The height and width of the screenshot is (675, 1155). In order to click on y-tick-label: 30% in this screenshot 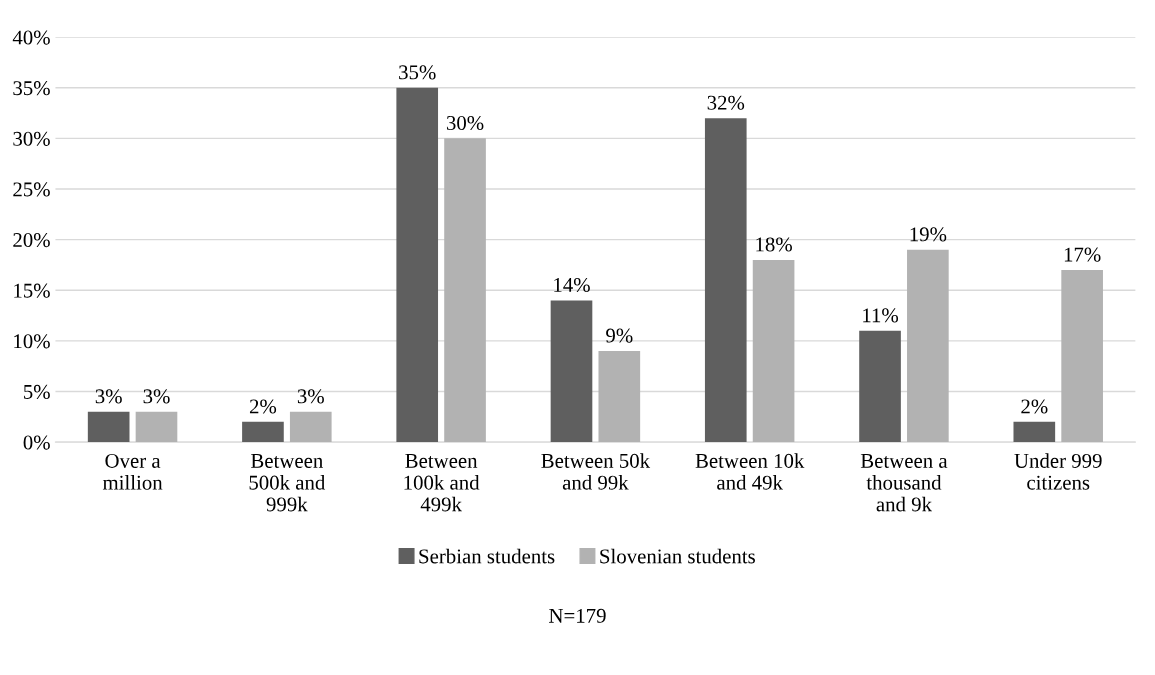, I will do `click(31, 138)`.